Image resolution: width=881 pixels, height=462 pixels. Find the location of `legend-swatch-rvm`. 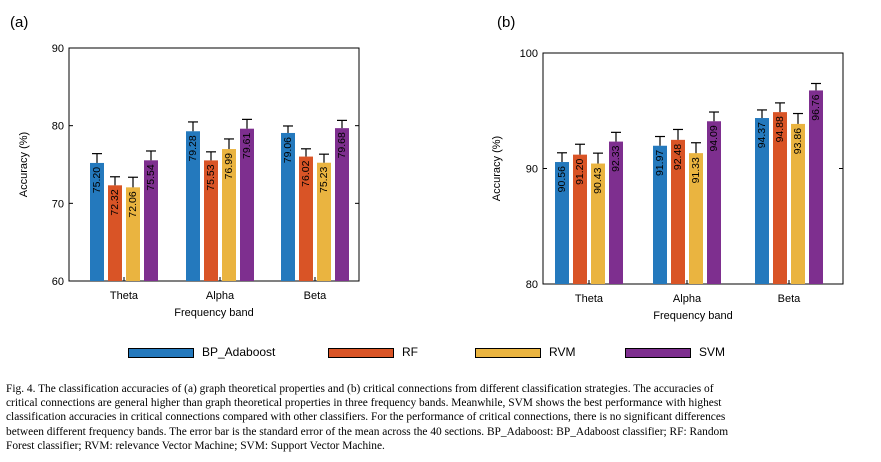

legend-swatch-rvm is located at coordinates (508, 353).